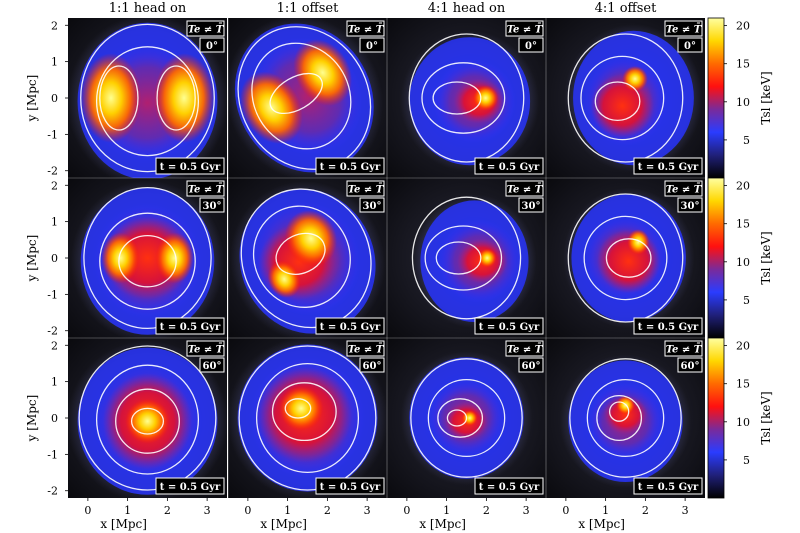  I want to click on column-title: 1:1 head on, so click(148, 8).